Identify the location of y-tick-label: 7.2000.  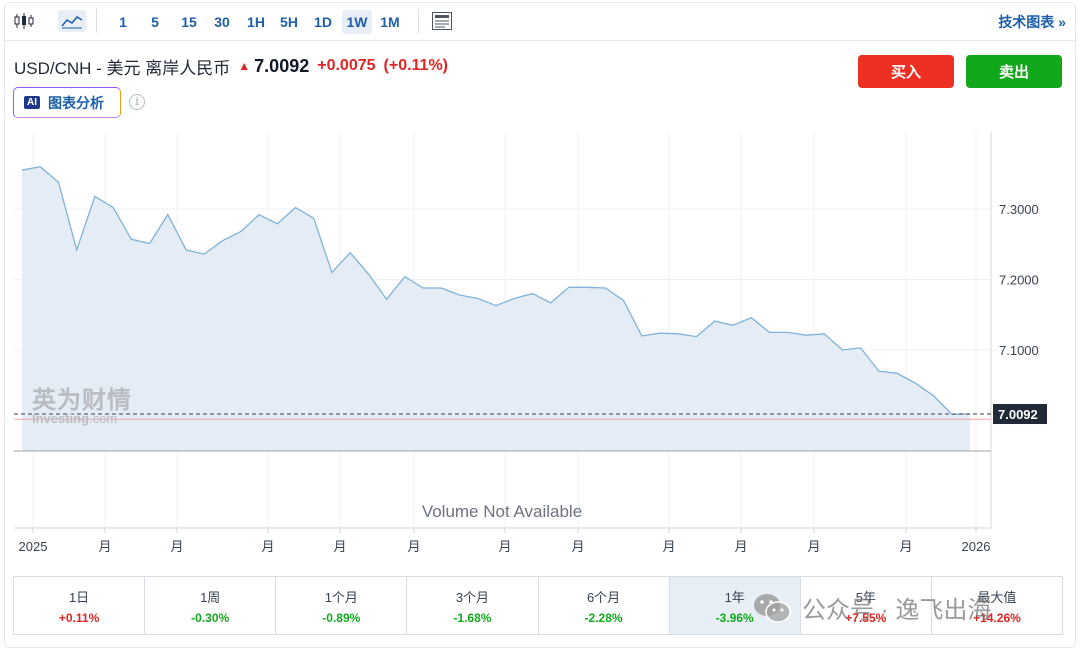
(1019, 280).